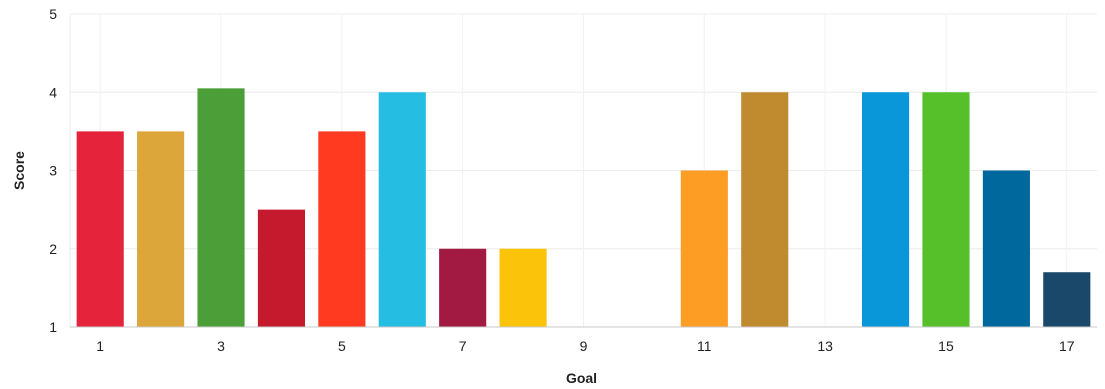  What do you see at coordinates (463, 346) in the screenshot?
I see `x-tick-label: 7` at bounding box center [463, 346].